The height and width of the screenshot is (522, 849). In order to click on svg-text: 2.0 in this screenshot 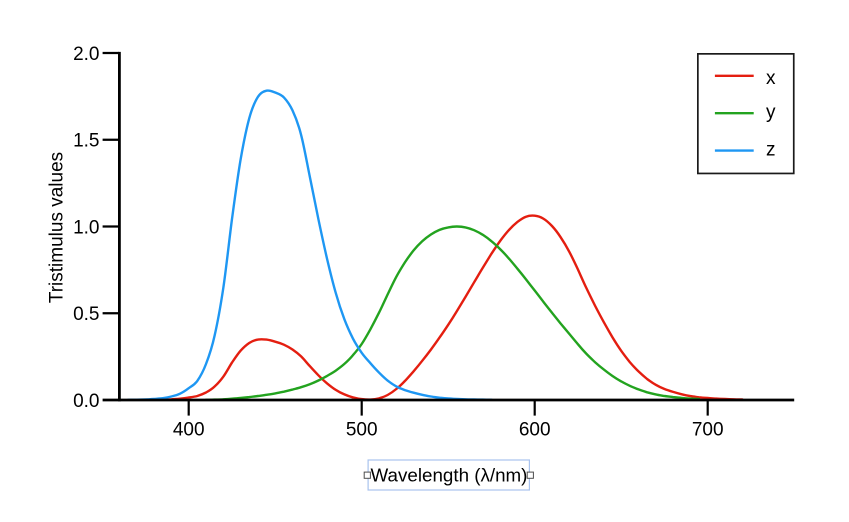, I will do `click(86, 54)`.